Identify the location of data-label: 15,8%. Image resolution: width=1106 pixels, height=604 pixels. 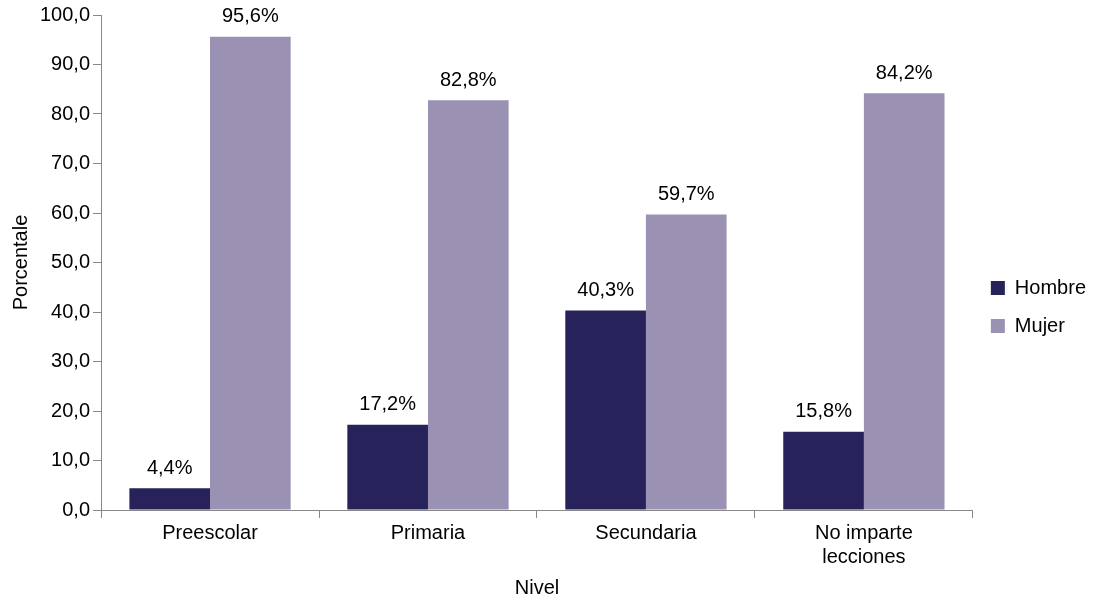
(824, 410).